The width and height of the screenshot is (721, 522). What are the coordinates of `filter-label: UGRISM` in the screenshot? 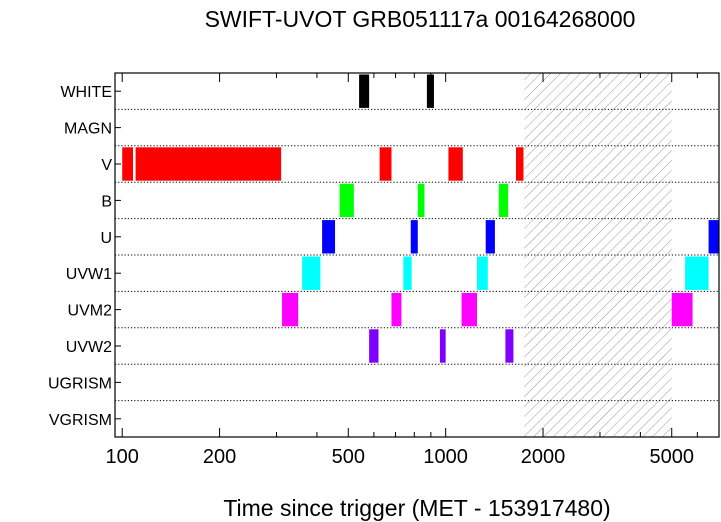 It's located at (80, 383).